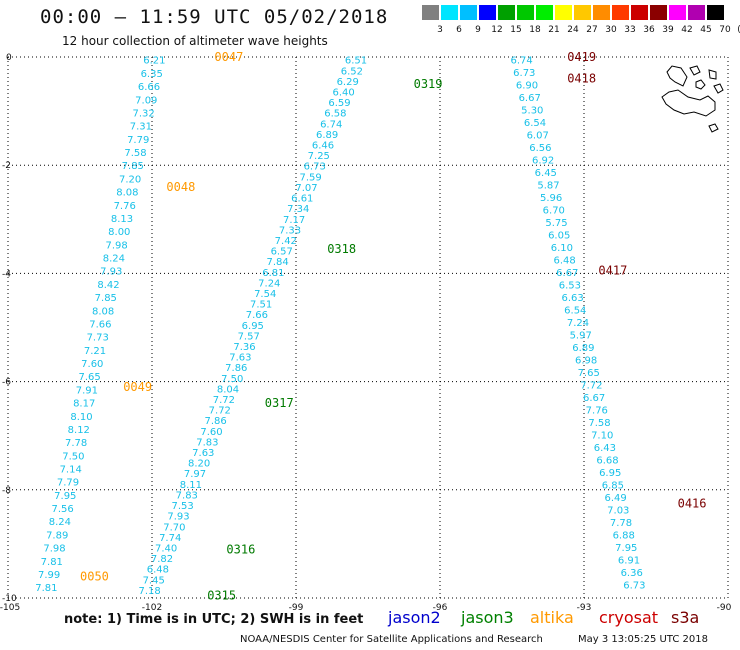  I want to click on scale-label: 3, so click(440, 30).